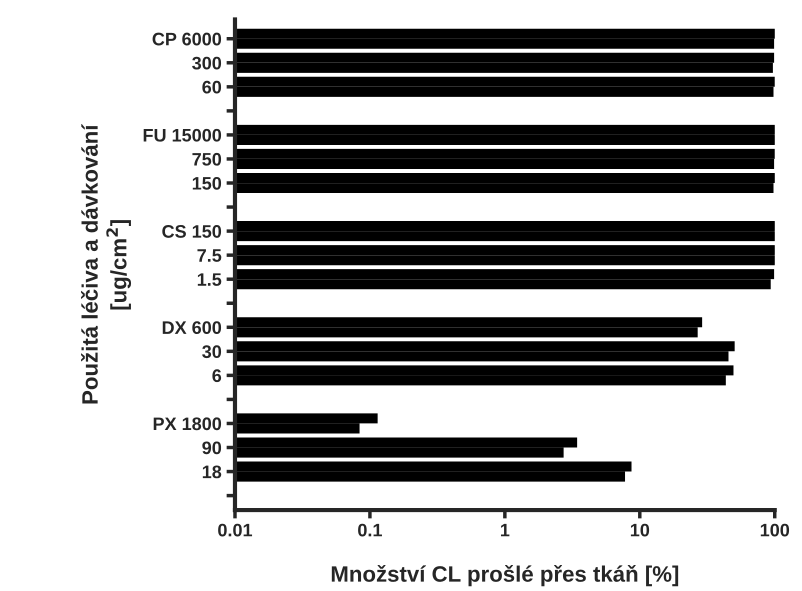 This screenshot has height=591, width=802. Describe the element at coordinates (188, 423) in the screenshot. I see `y-tick-label: PX 1800` at that location.